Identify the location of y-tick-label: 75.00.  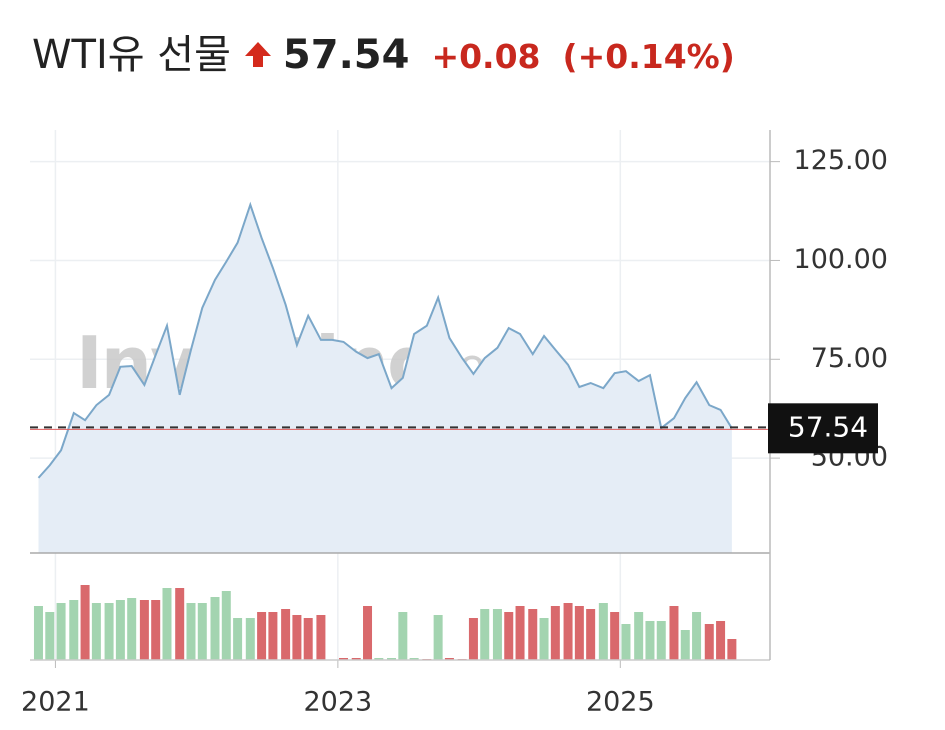
(849, 358).